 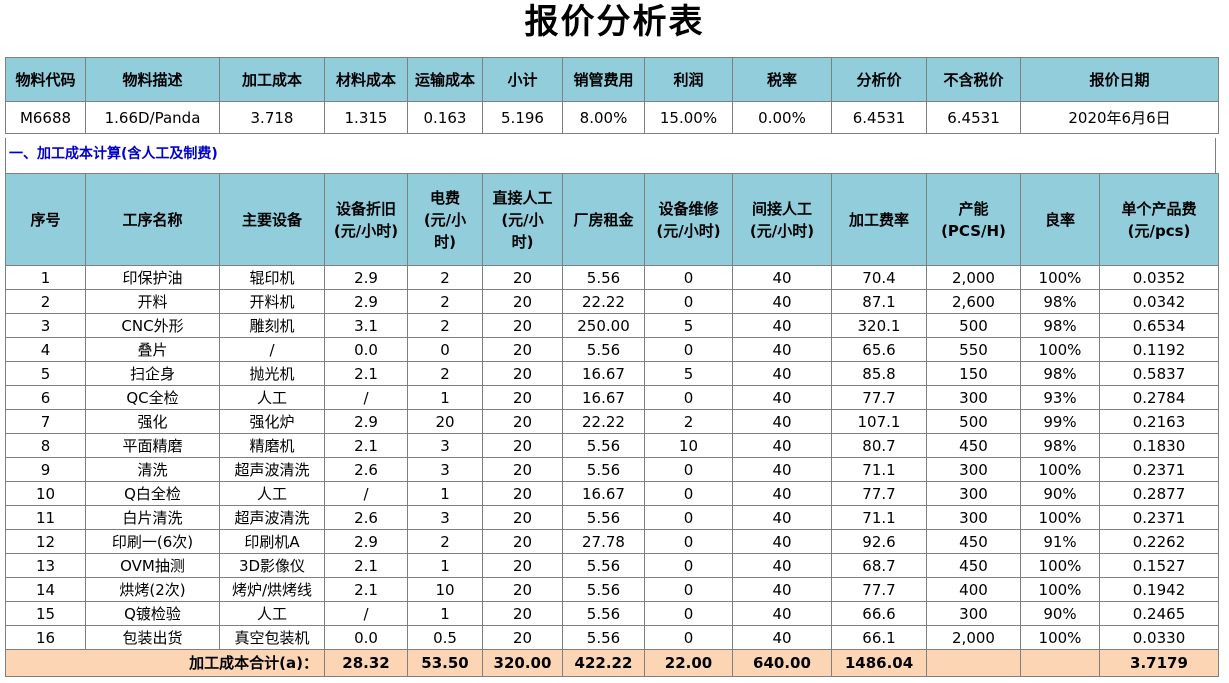 I want to click on table-cell: 68.7, so click(x=879, y=565).